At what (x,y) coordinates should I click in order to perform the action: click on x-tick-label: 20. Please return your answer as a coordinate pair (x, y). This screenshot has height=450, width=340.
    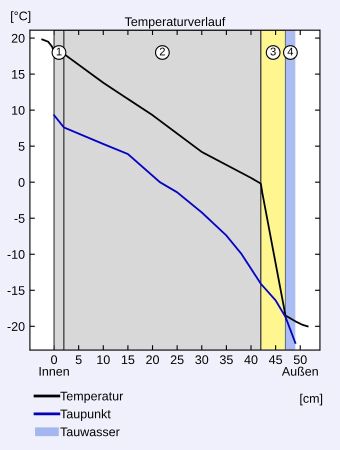
    Looking at the image, I should click on (152, 359).